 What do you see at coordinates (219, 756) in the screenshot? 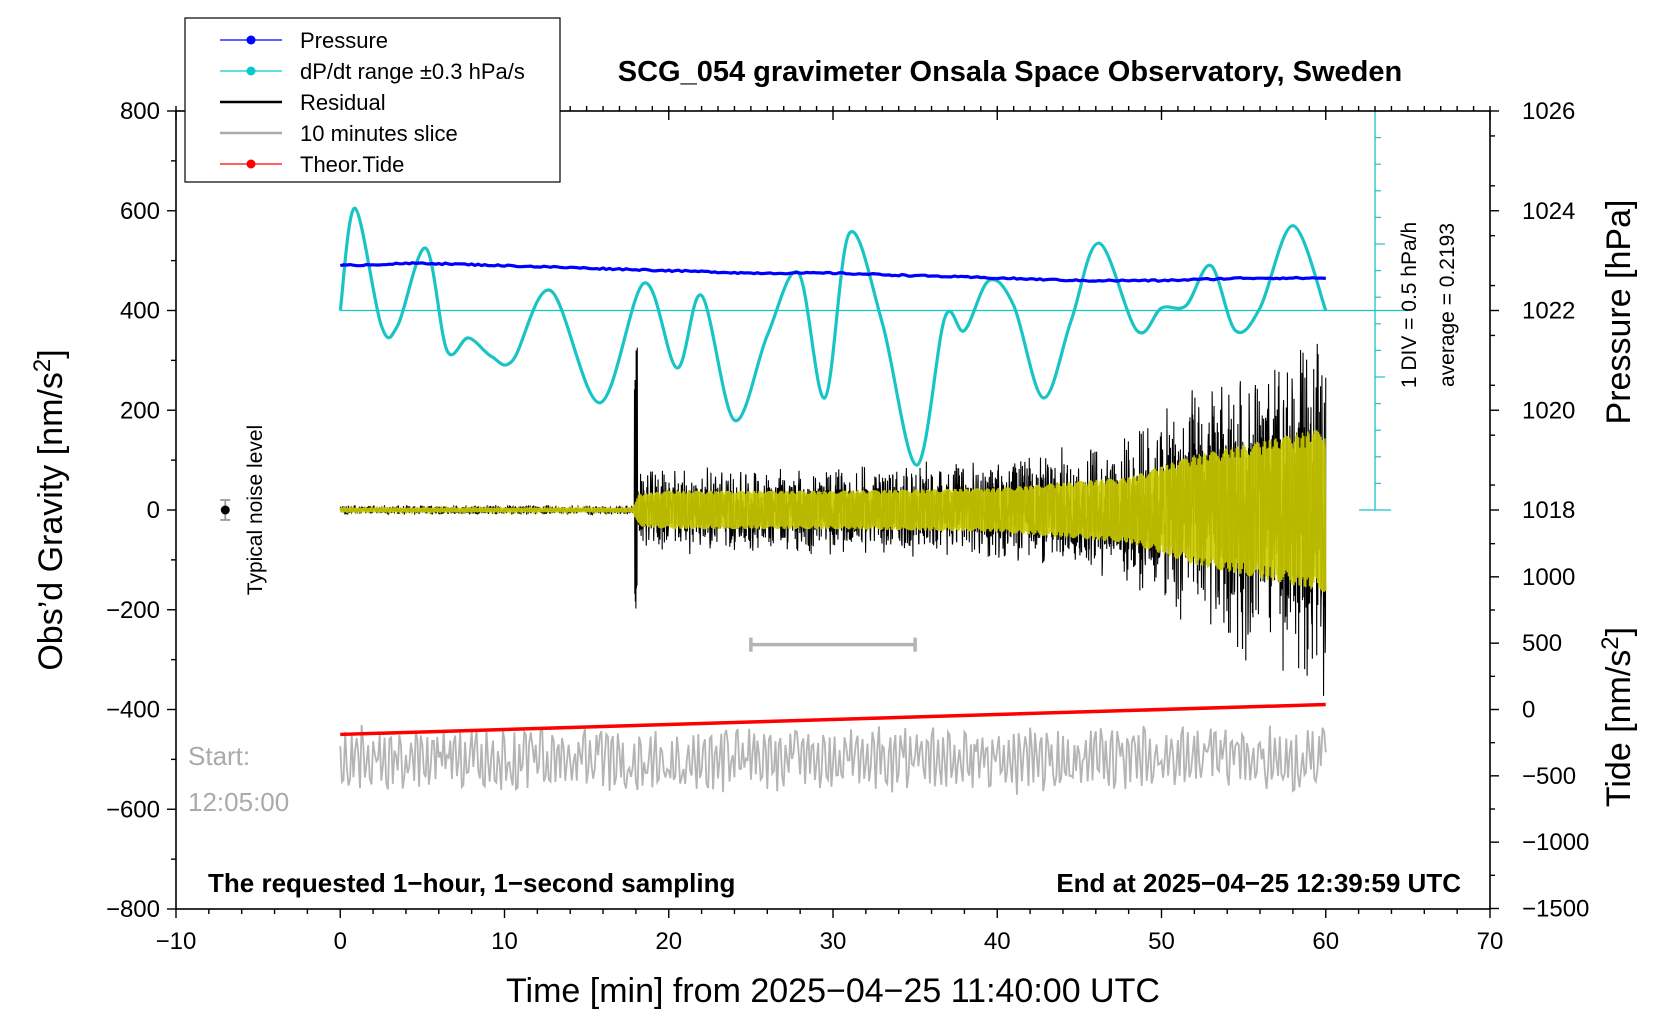
I see `start-label: Start:` at bounding box center [219, 756].